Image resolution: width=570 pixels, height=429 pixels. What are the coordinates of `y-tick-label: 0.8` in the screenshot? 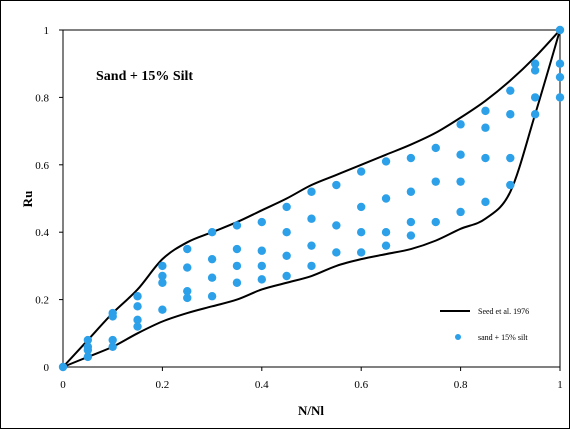 It's located at (42, 98).